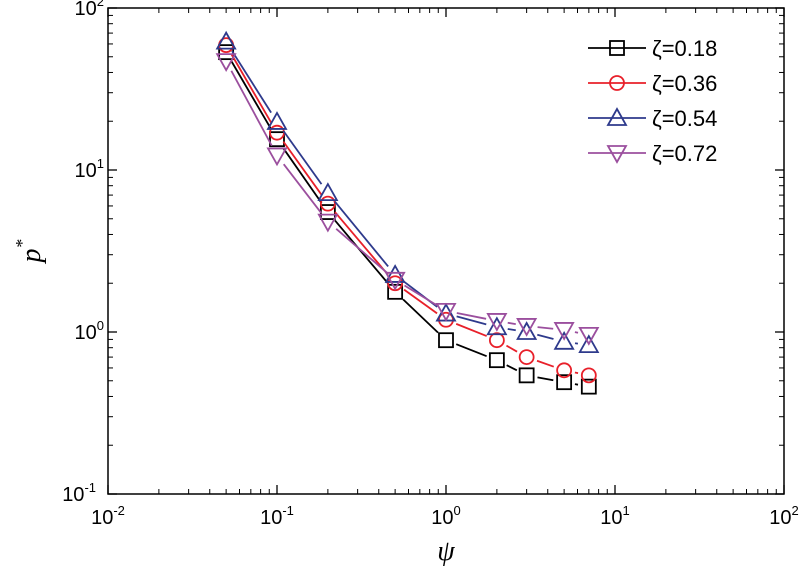 The image size is (800, 568). I want to click on x-tick-label: 10⁻¹, so click(277, 516).